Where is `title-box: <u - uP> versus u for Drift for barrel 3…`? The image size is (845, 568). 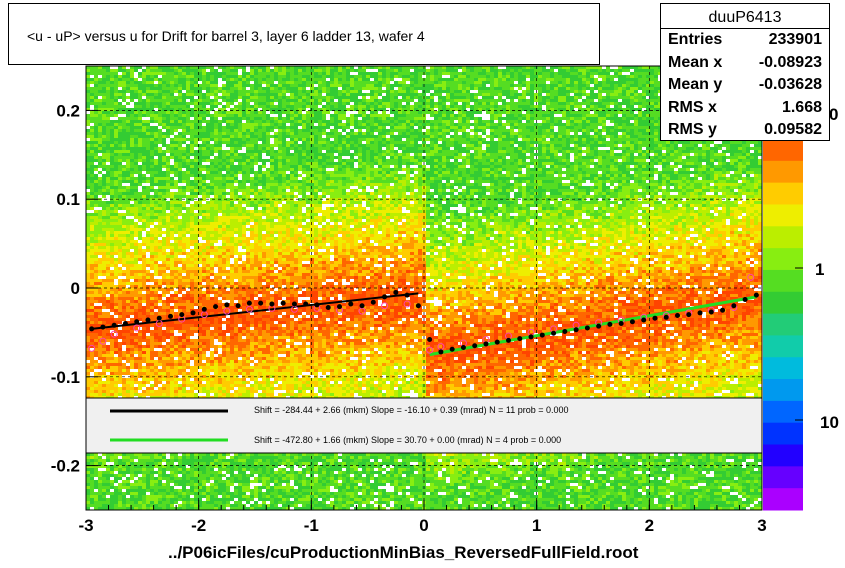
title-box: <u - uP> versus u for Drift for barrel 3… is located at coordinates (304, 34).